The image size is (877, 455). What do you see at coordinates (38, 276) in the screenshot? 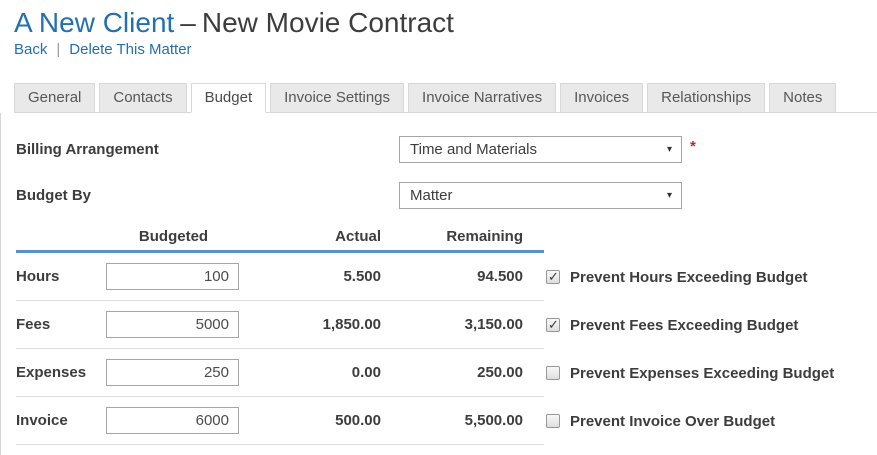
I see `row-label-hours: Hours` at bounding box center [38, 276].